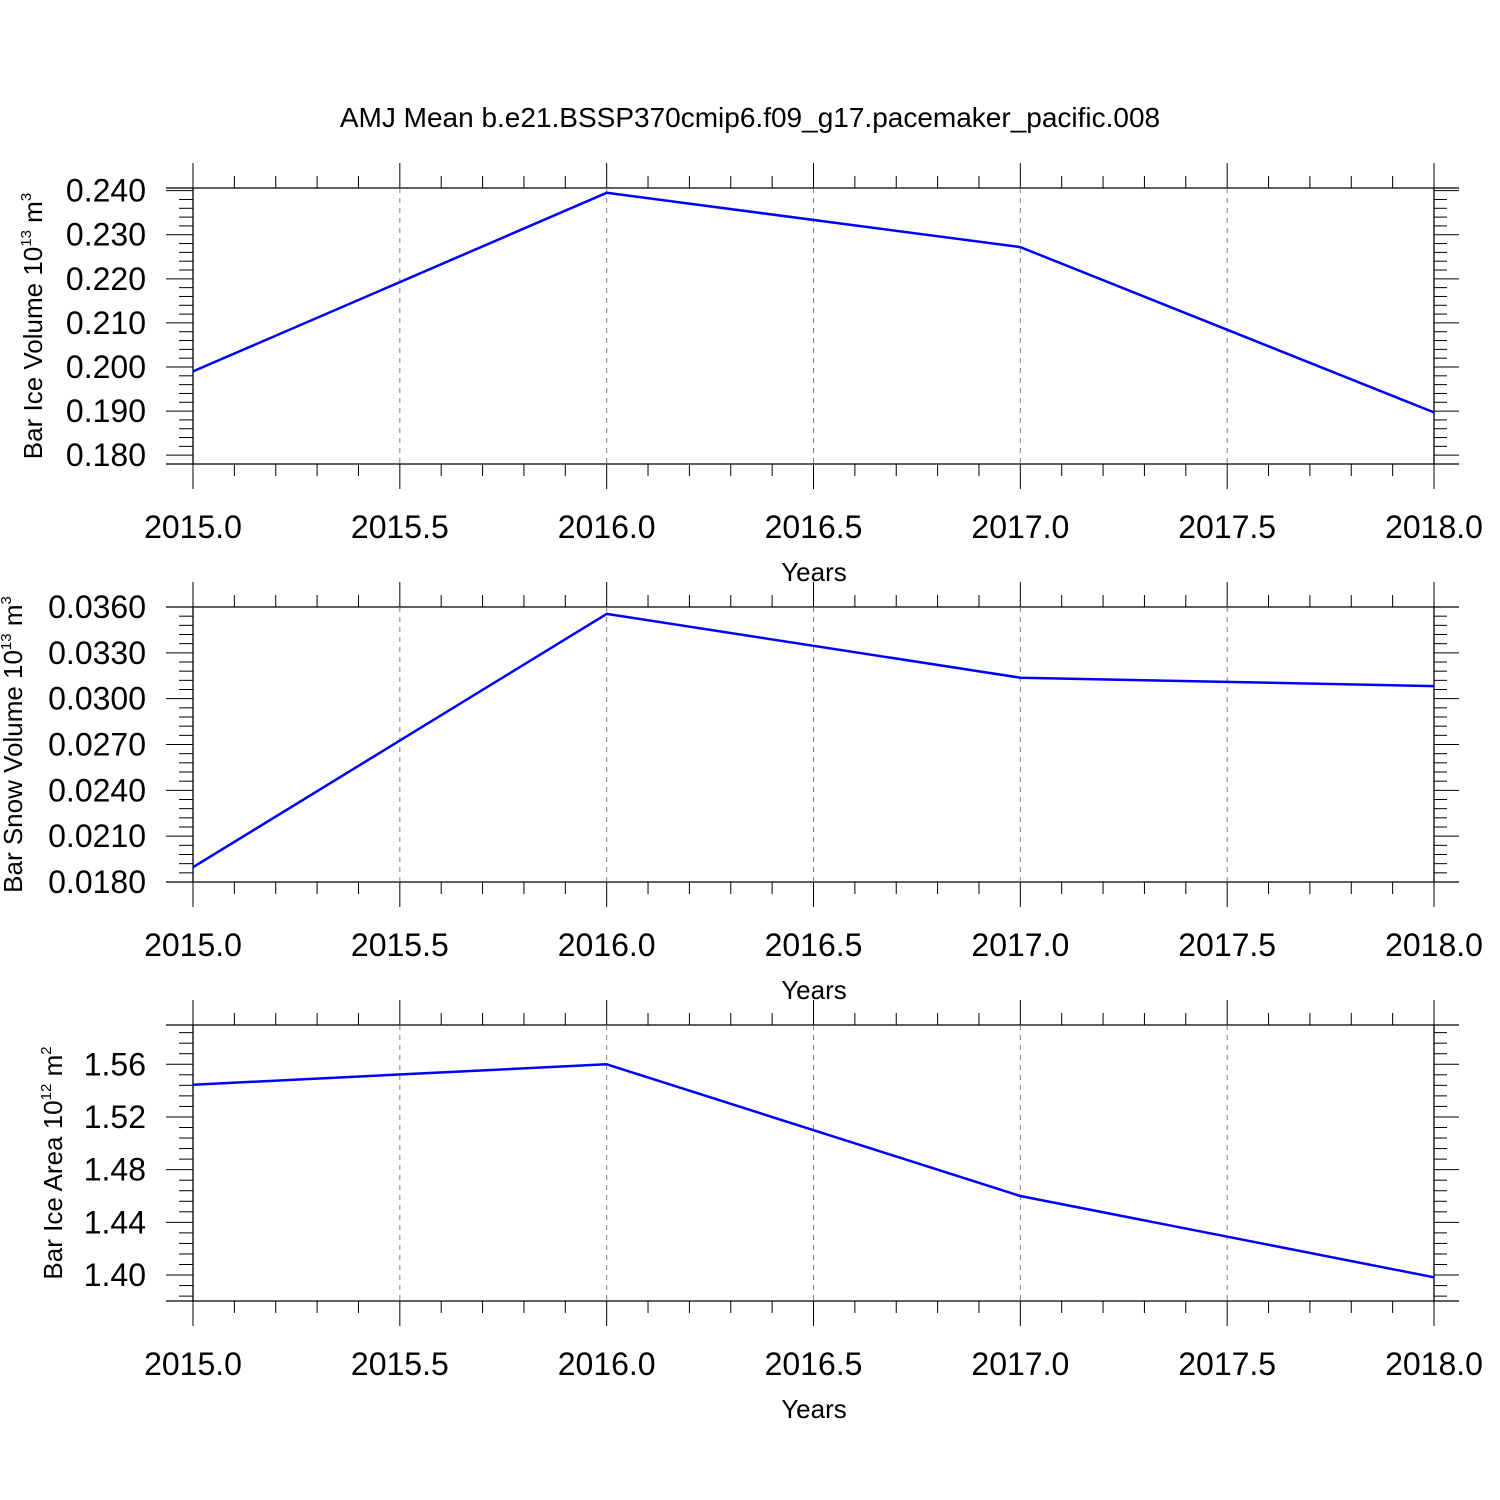 This screenshot has height=1500, width=1500. I want to click on y-tick-label: 0.240, so click(106, 191).